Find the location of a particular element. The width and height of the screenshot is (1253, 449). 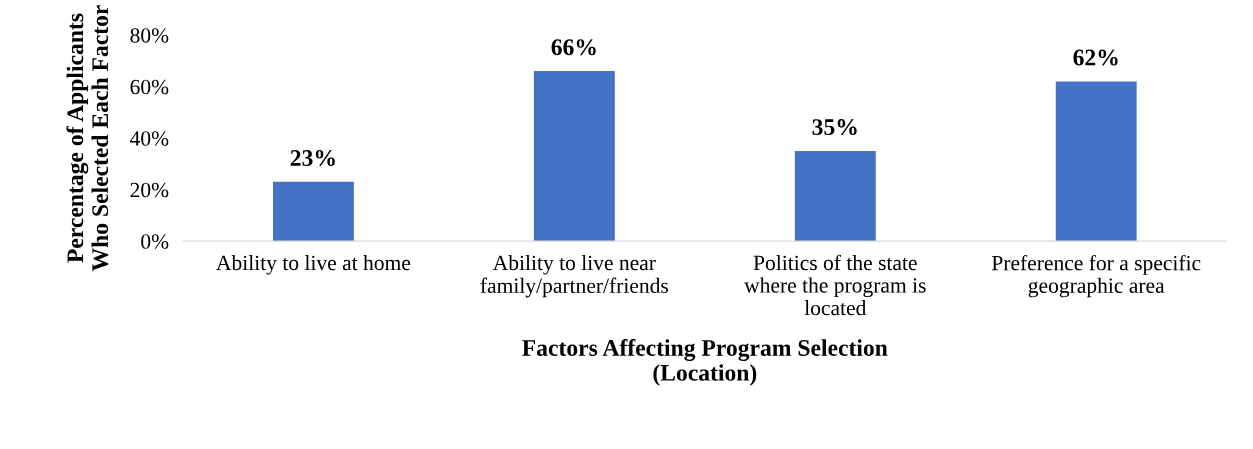

y-tick-label: 80% is located at coordinates (149, 35).